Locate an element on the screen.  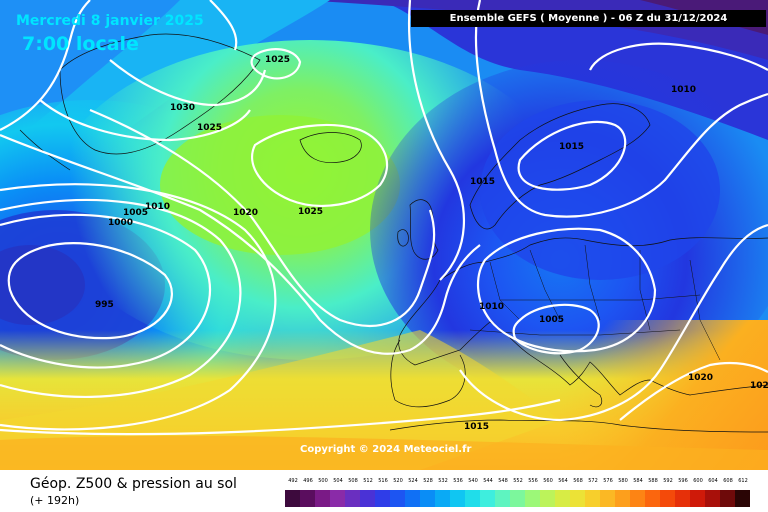
legend-label: 580 is located at coordinates (623, 481).